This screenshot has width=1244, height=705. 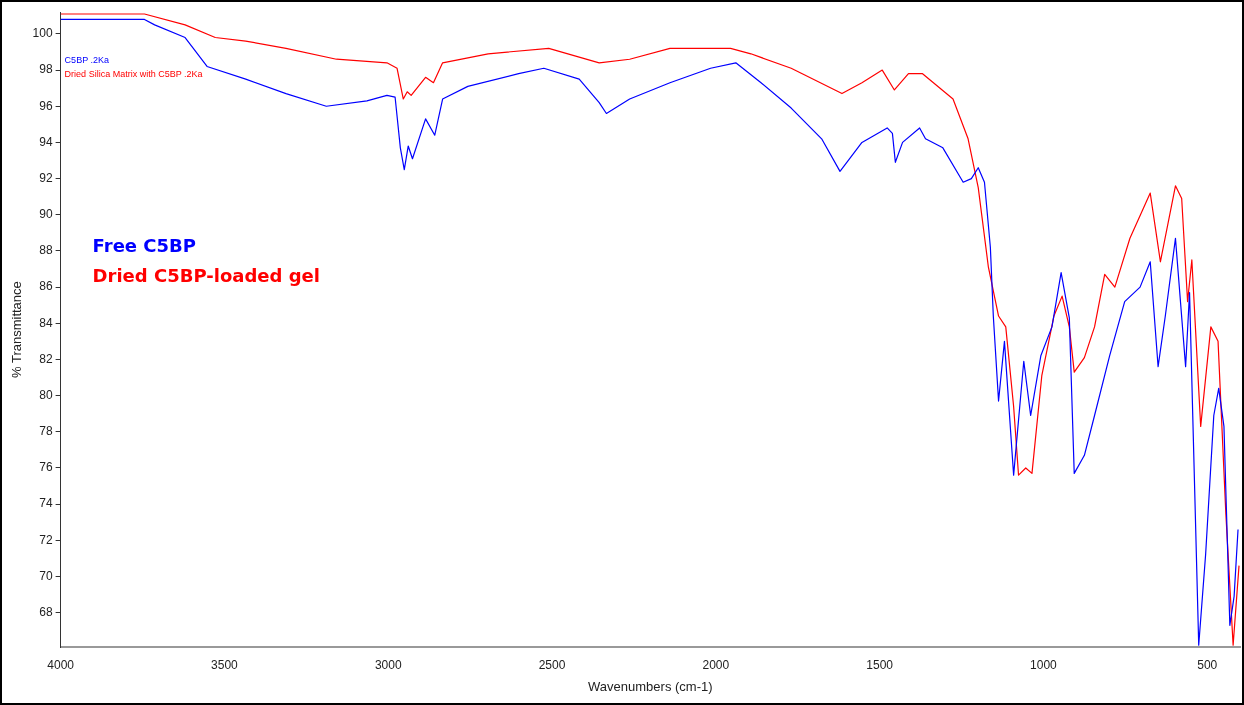 I want to click on x-tick-label: 2500, so click(x=552, y=664).